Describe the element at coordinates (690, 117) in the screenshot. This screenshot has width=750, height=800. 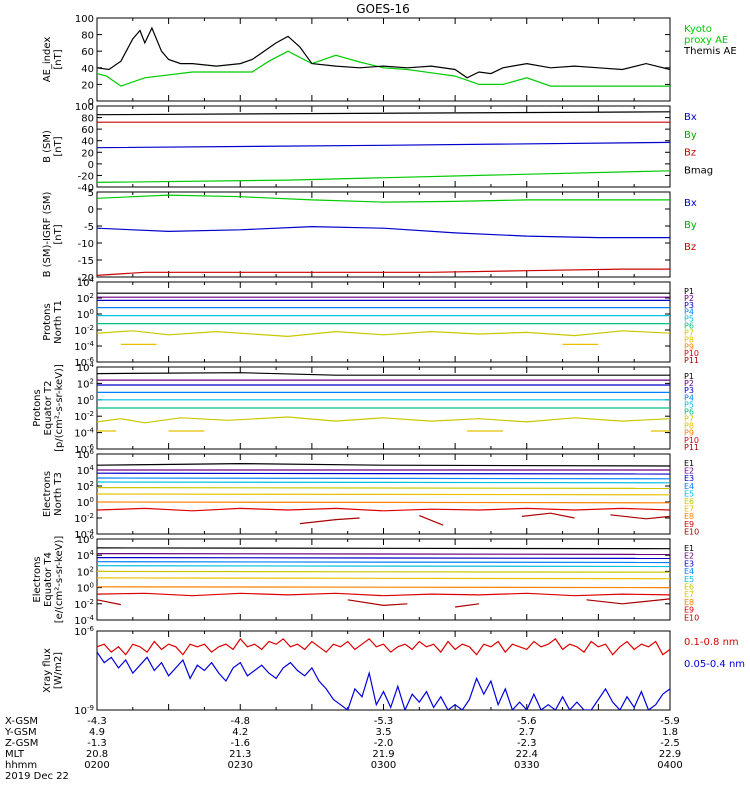
I see `legend-item-bx: Bx` at that location.